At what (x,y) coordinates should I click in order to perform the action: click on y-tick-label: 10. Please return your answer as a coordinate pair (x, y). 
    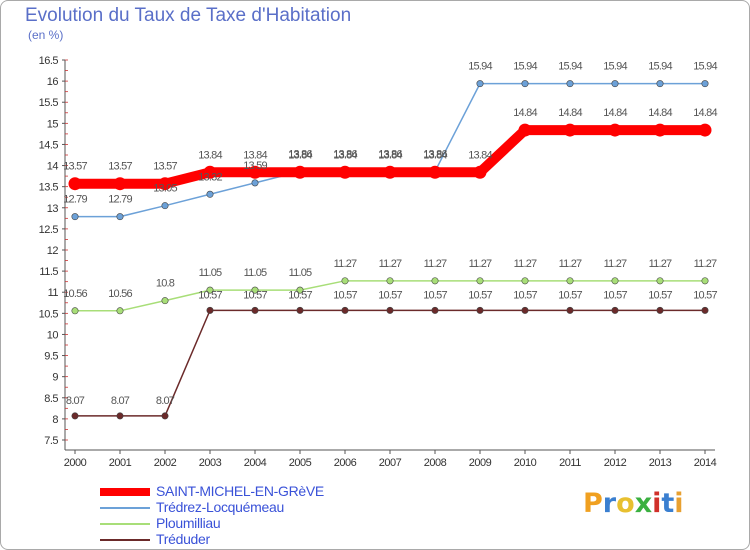
    Looking at the image, I should click on (53, 335).